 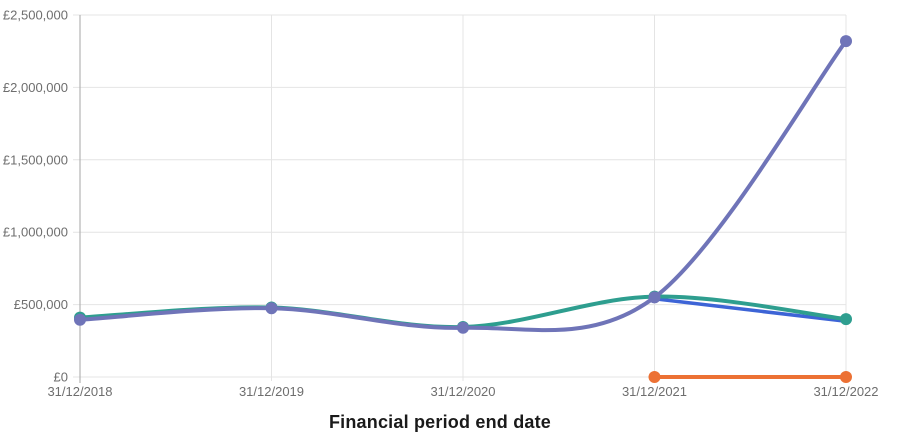 I want to click on data-point-teal-series, so click(x=846, y=319).